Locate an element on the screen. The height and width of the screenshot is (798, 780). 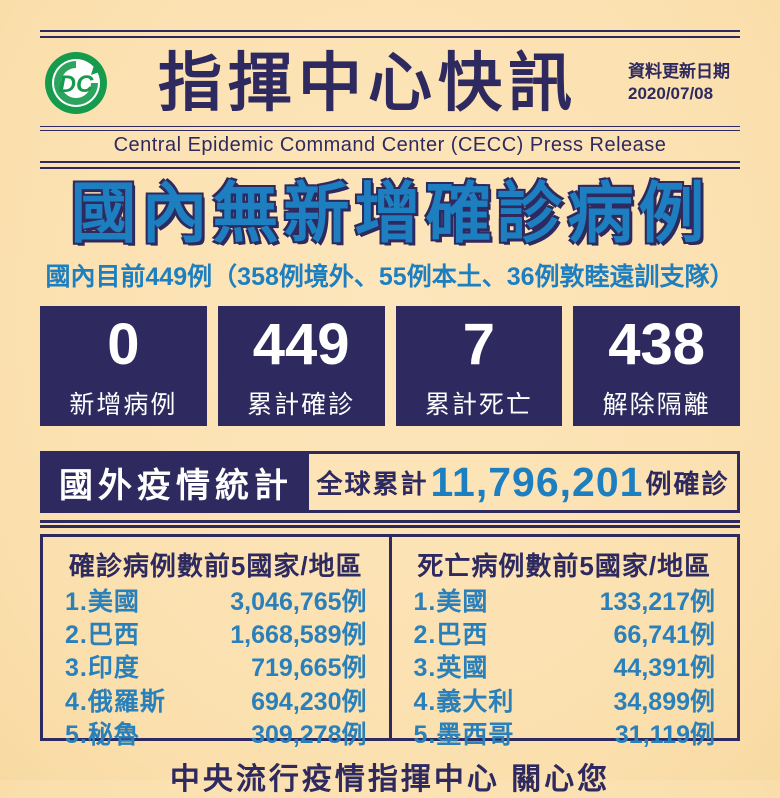
country-name: 5.墨西哥 is located at coordinates (464, 734).